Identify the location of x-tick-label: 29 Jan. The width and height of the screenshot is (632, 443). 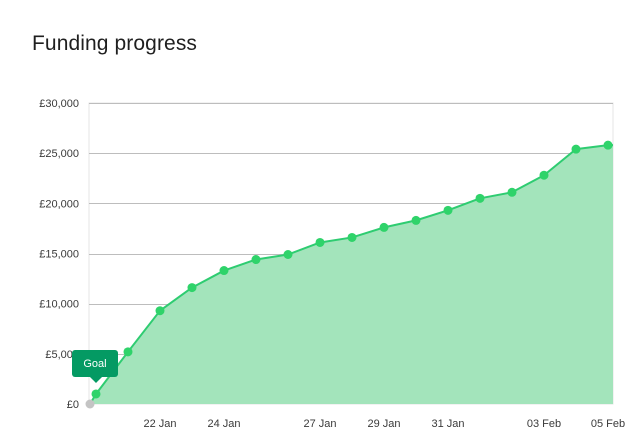
(383, 424).